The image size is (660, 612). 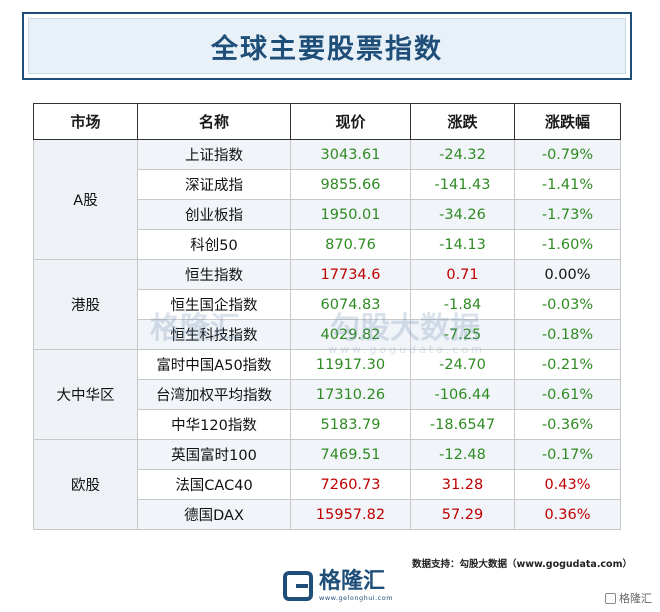 I want to click on market-cell: 欧股, so click(x=85, y=484).